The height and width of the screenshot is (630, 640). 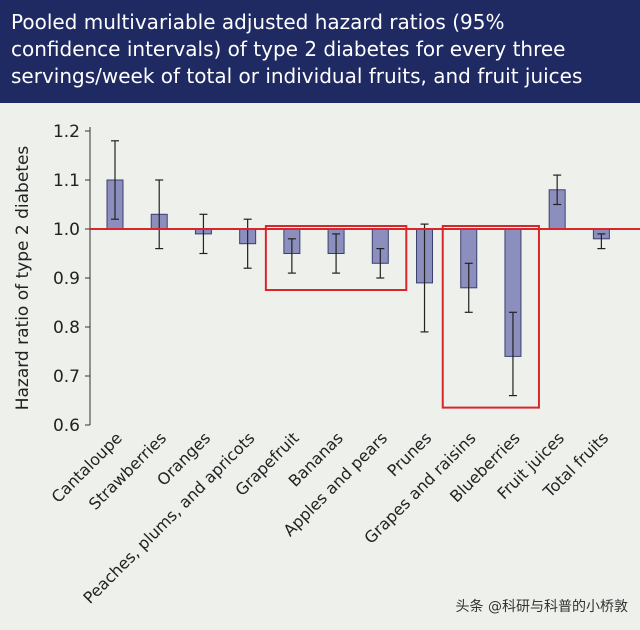 What do you see at coordinates (23, 278) in the screenshot?
I see `y-axis-label: Hazard ratio of type 2 diabetes` at bounding box center [23, 278].